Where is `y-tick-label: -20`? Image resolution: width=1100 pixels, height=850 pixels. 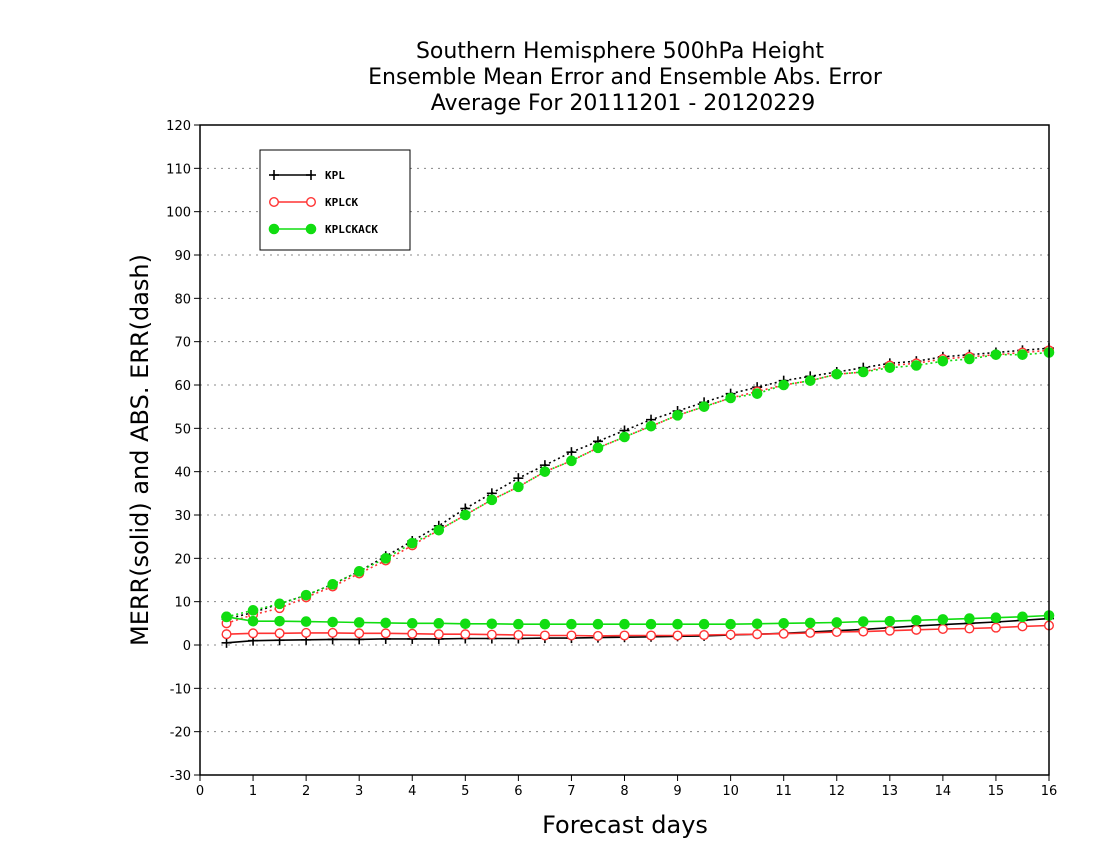 y-tick-label: -20 is located at coordinates (180, 733).